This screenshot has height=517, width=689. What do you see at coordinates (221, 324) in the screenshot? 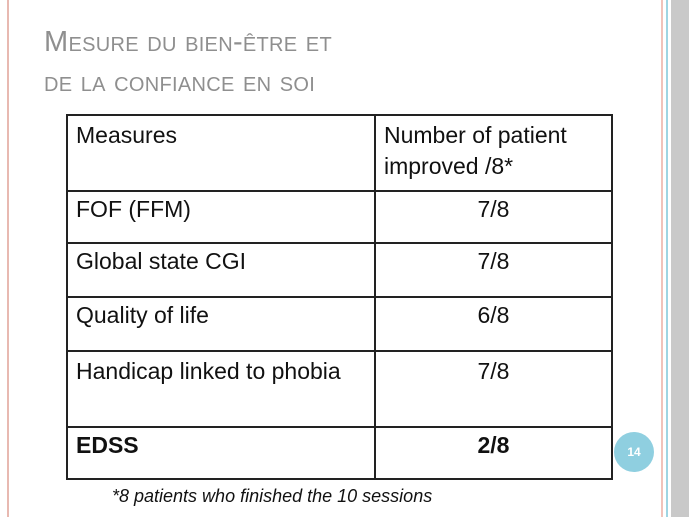
I see `cell-measure: Quality of life` at bounding box center [221, 324].